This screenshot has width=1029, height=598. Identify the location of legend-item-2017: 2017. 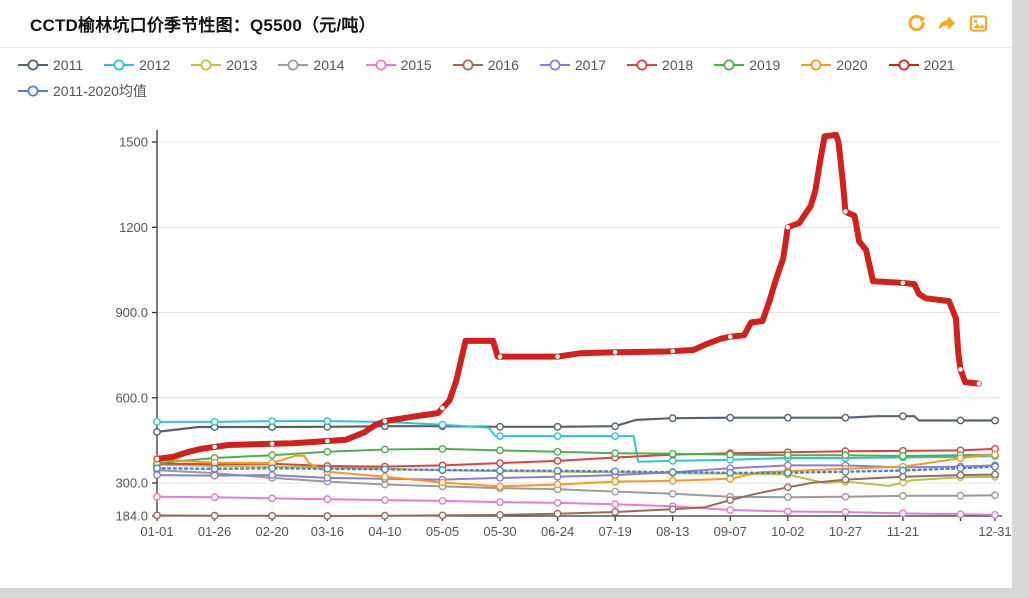
(573, 65).